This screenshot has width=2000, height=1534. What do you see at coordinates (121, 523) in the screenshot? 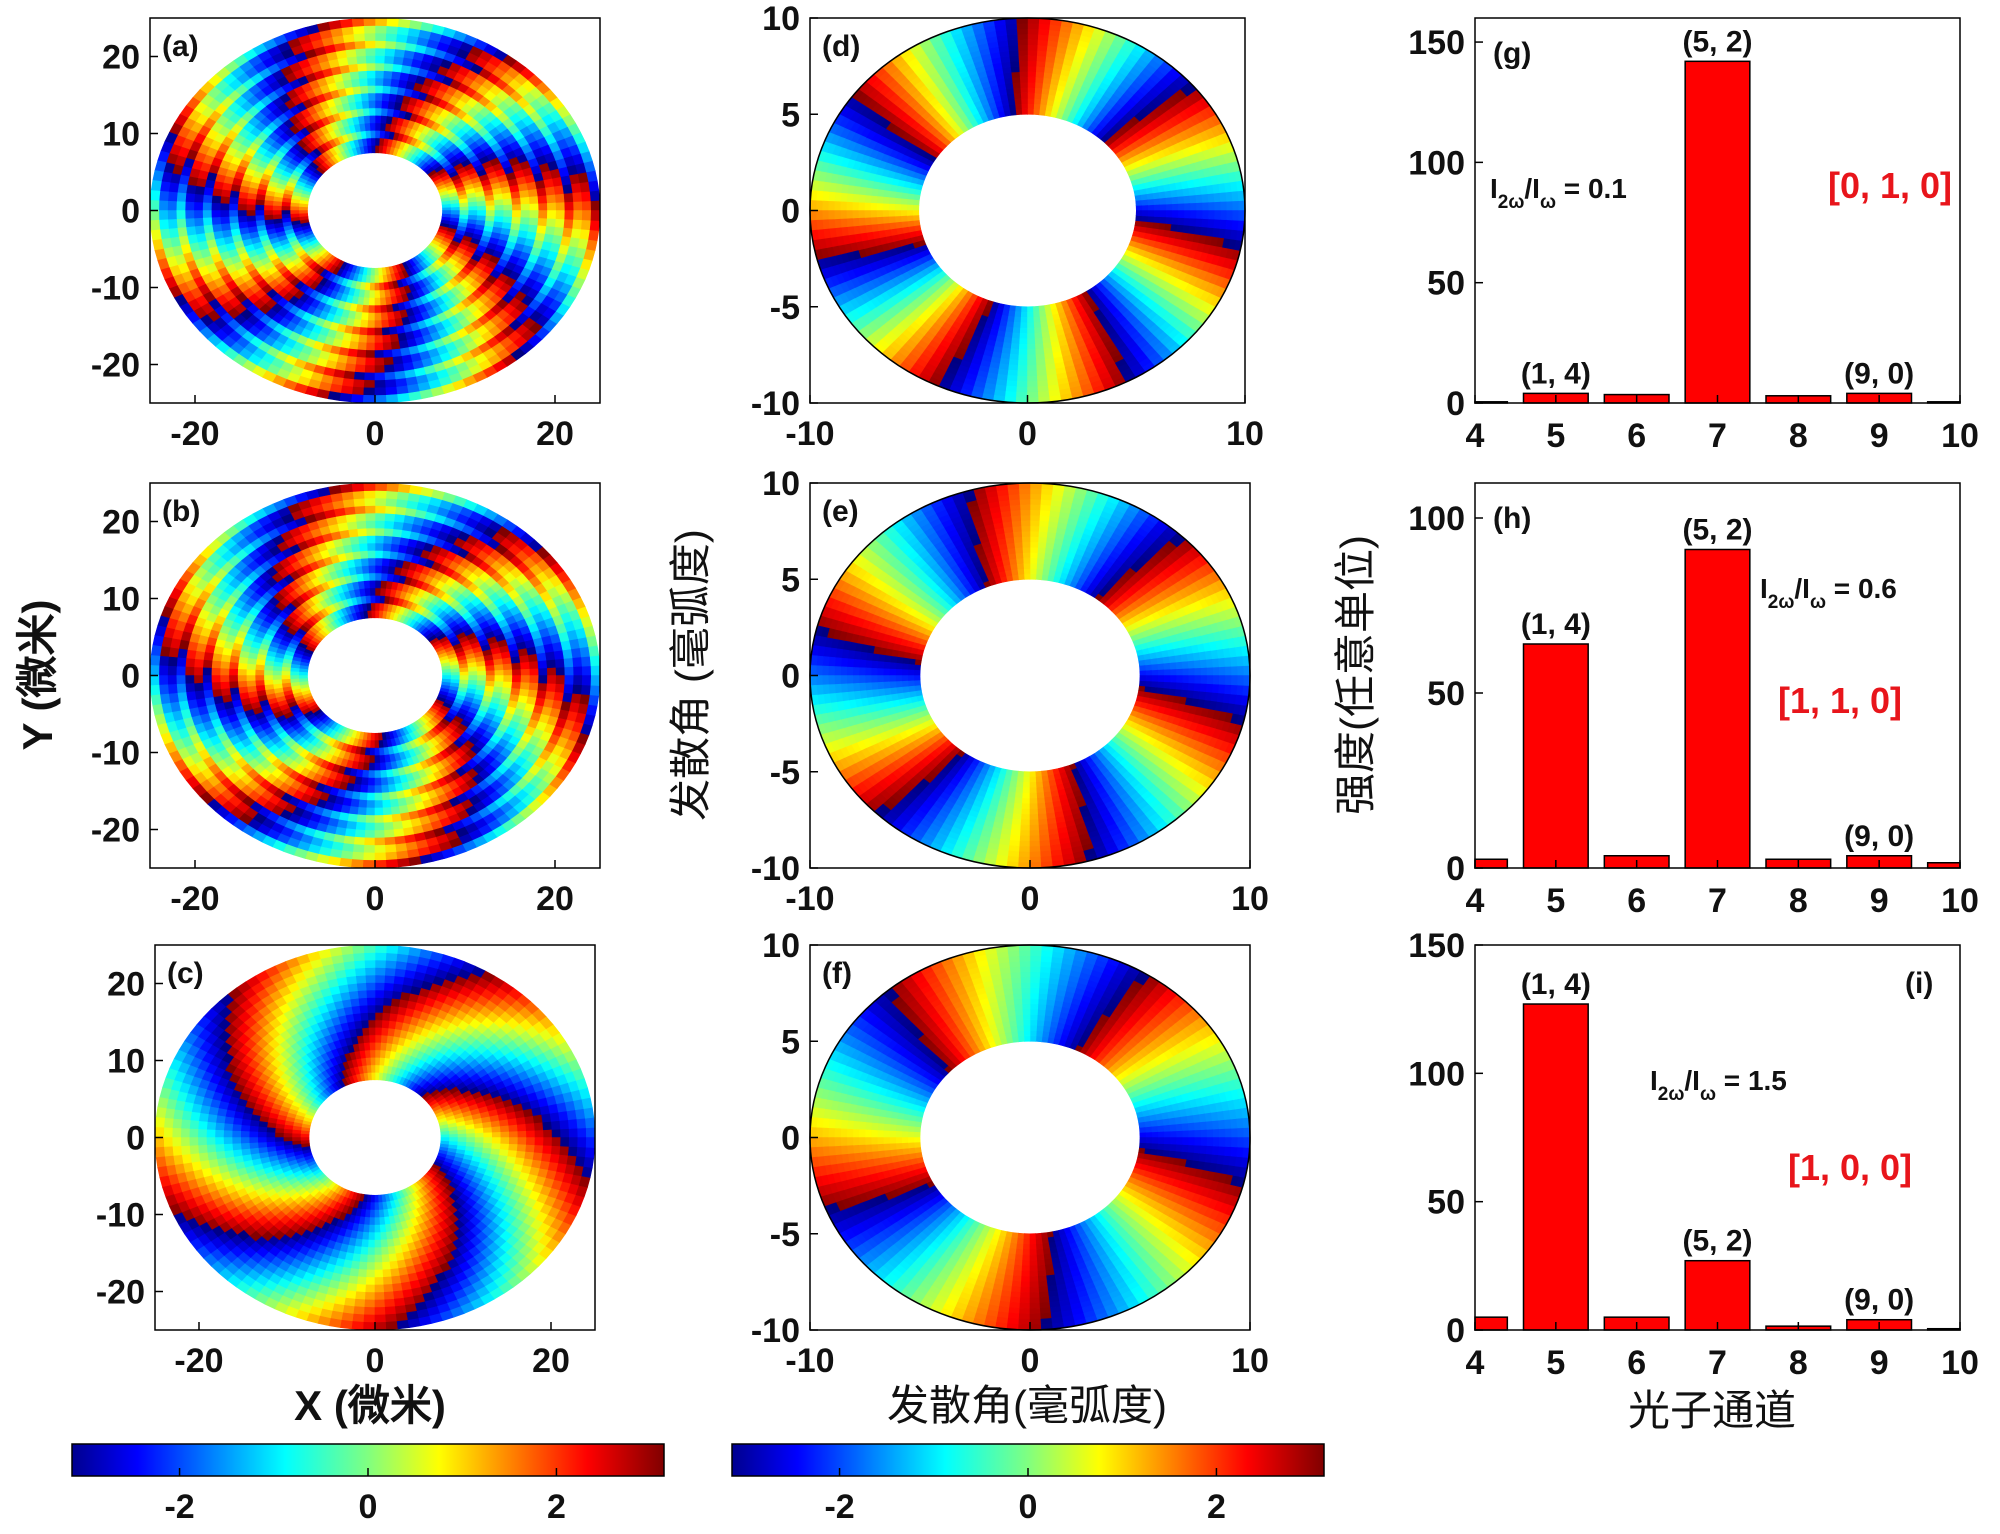
I see `y-tick-label: 20` at bounding box center [121, 523].